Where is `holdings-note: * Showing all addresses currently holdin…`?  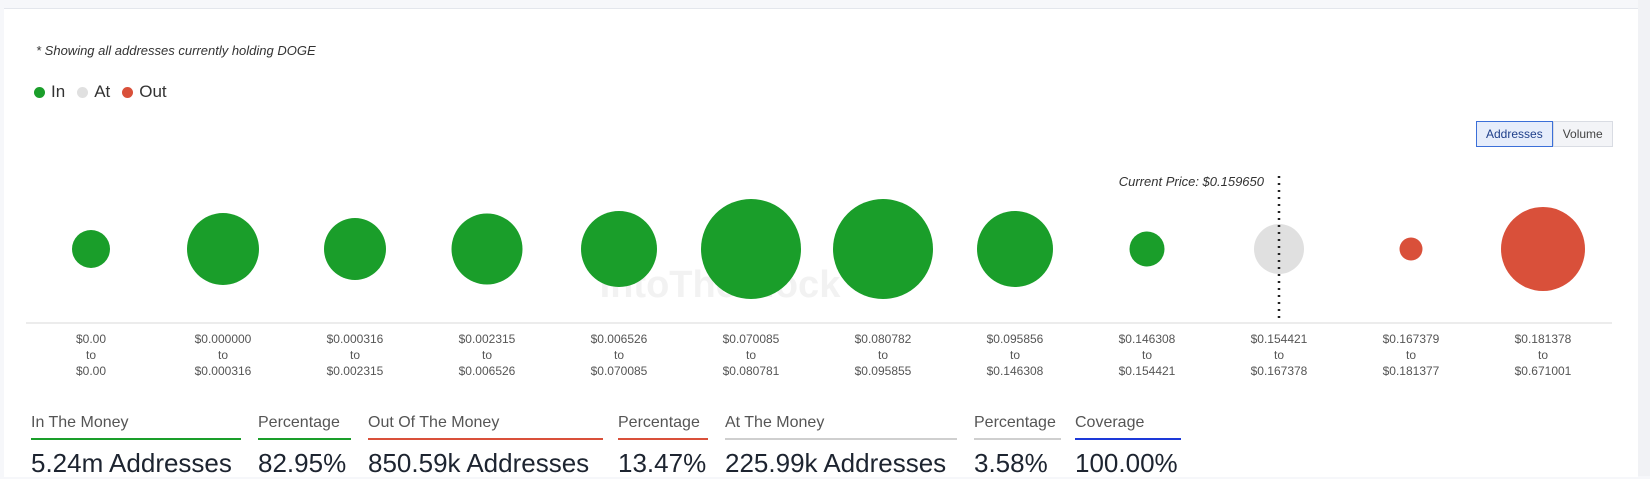 holdings-note: * Showing all addresses currently holdin… is located at coordinates (176, 50).